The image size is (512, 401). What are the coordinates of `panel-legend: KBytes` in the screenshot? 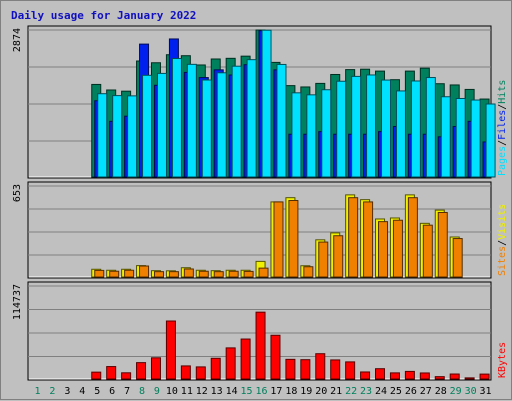 It's located at (502, 360).